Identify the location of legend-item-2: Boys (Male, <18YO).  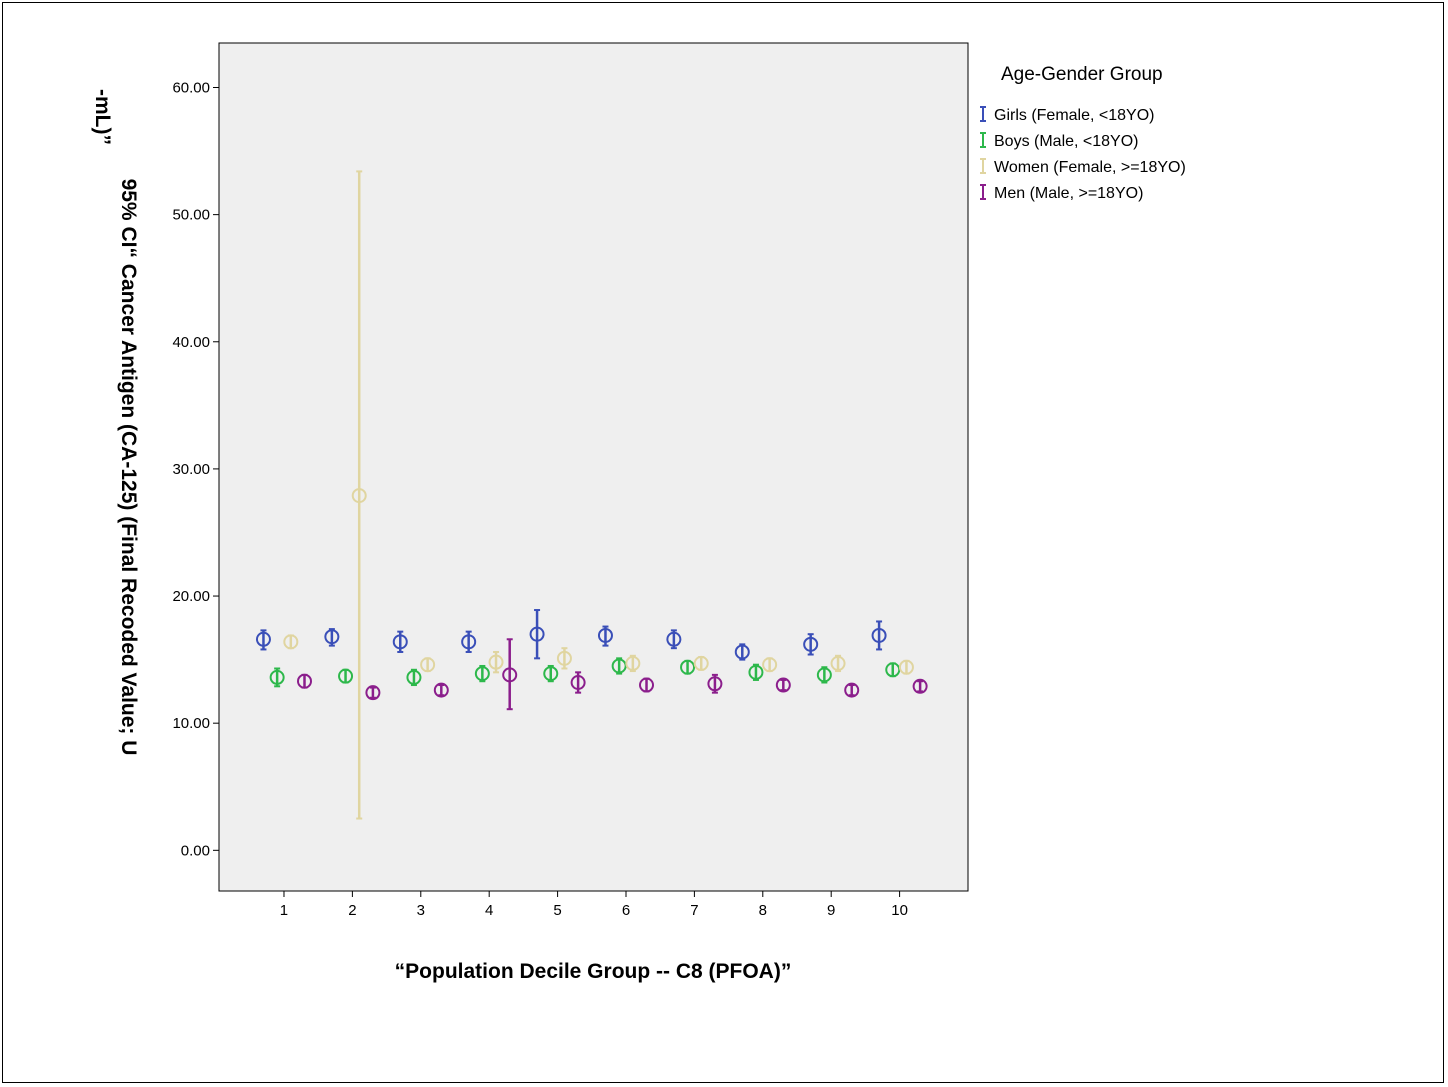
(1059, 141).